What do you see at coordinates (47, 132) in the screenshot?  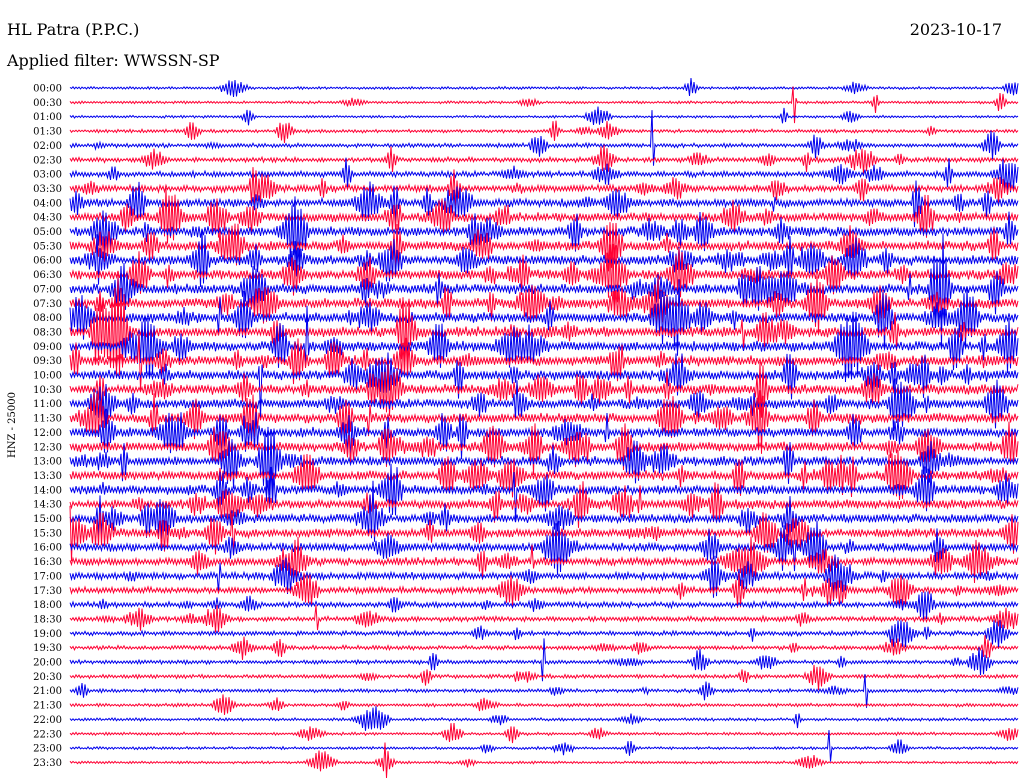 I see `time-tick-label: 01:30` at bounding box center [47, 132].